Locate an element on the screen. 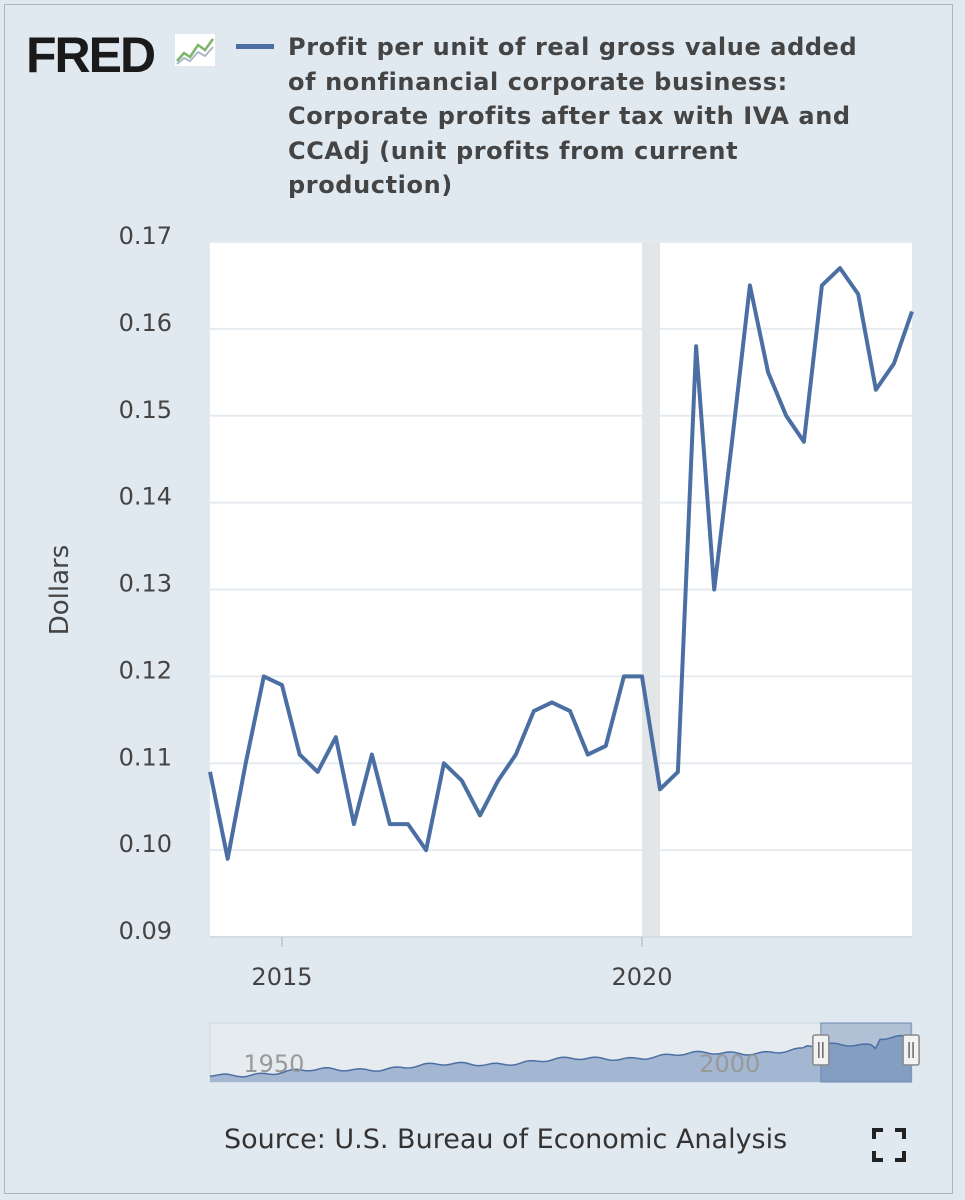  y-tick-label: 0.12 is located at coordinates (145, 670).